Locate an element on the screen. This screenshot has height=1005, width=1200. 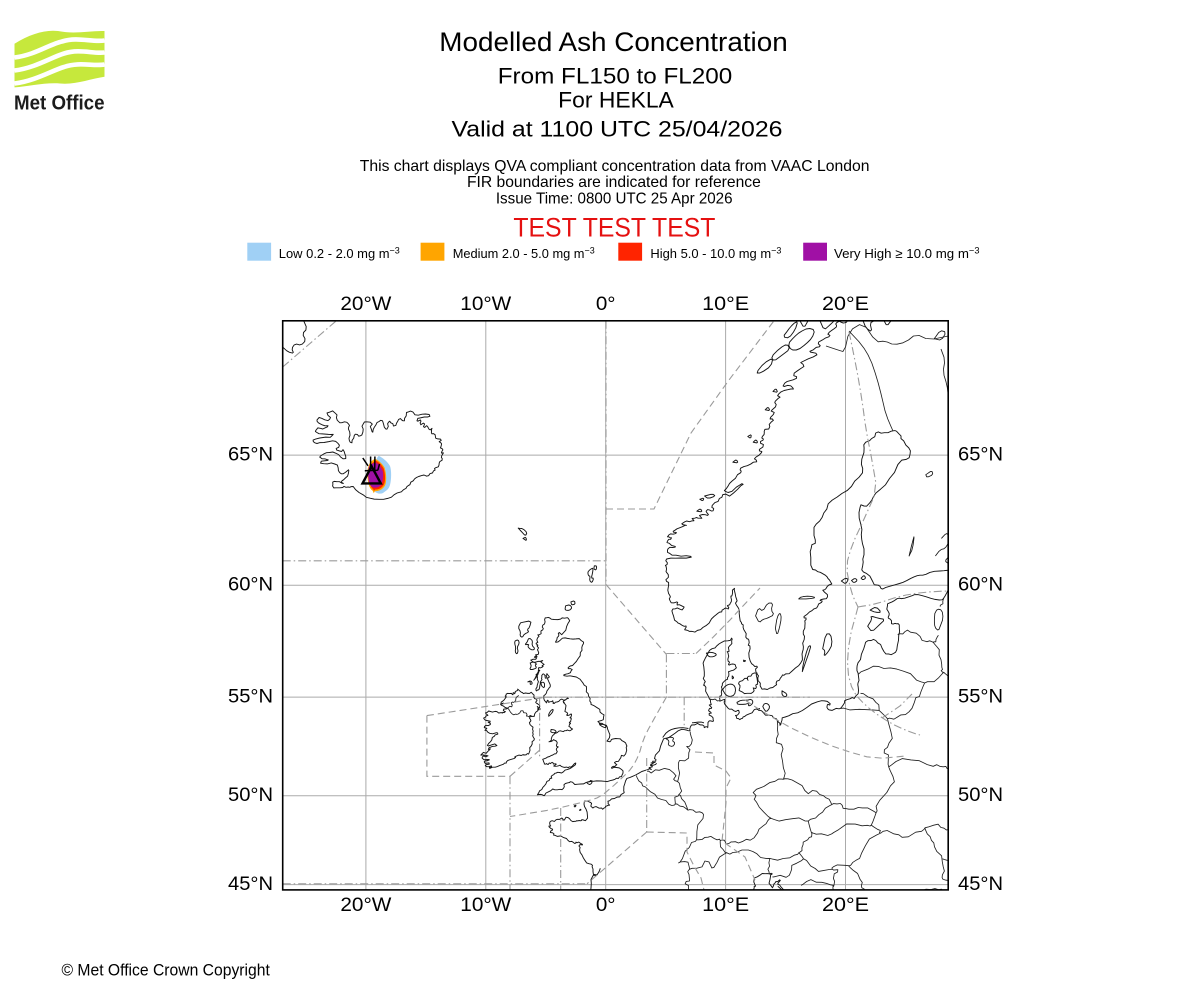
svg-text: High 5.0 - 10.0 mg m−3 is located at coordinates (715, 254).